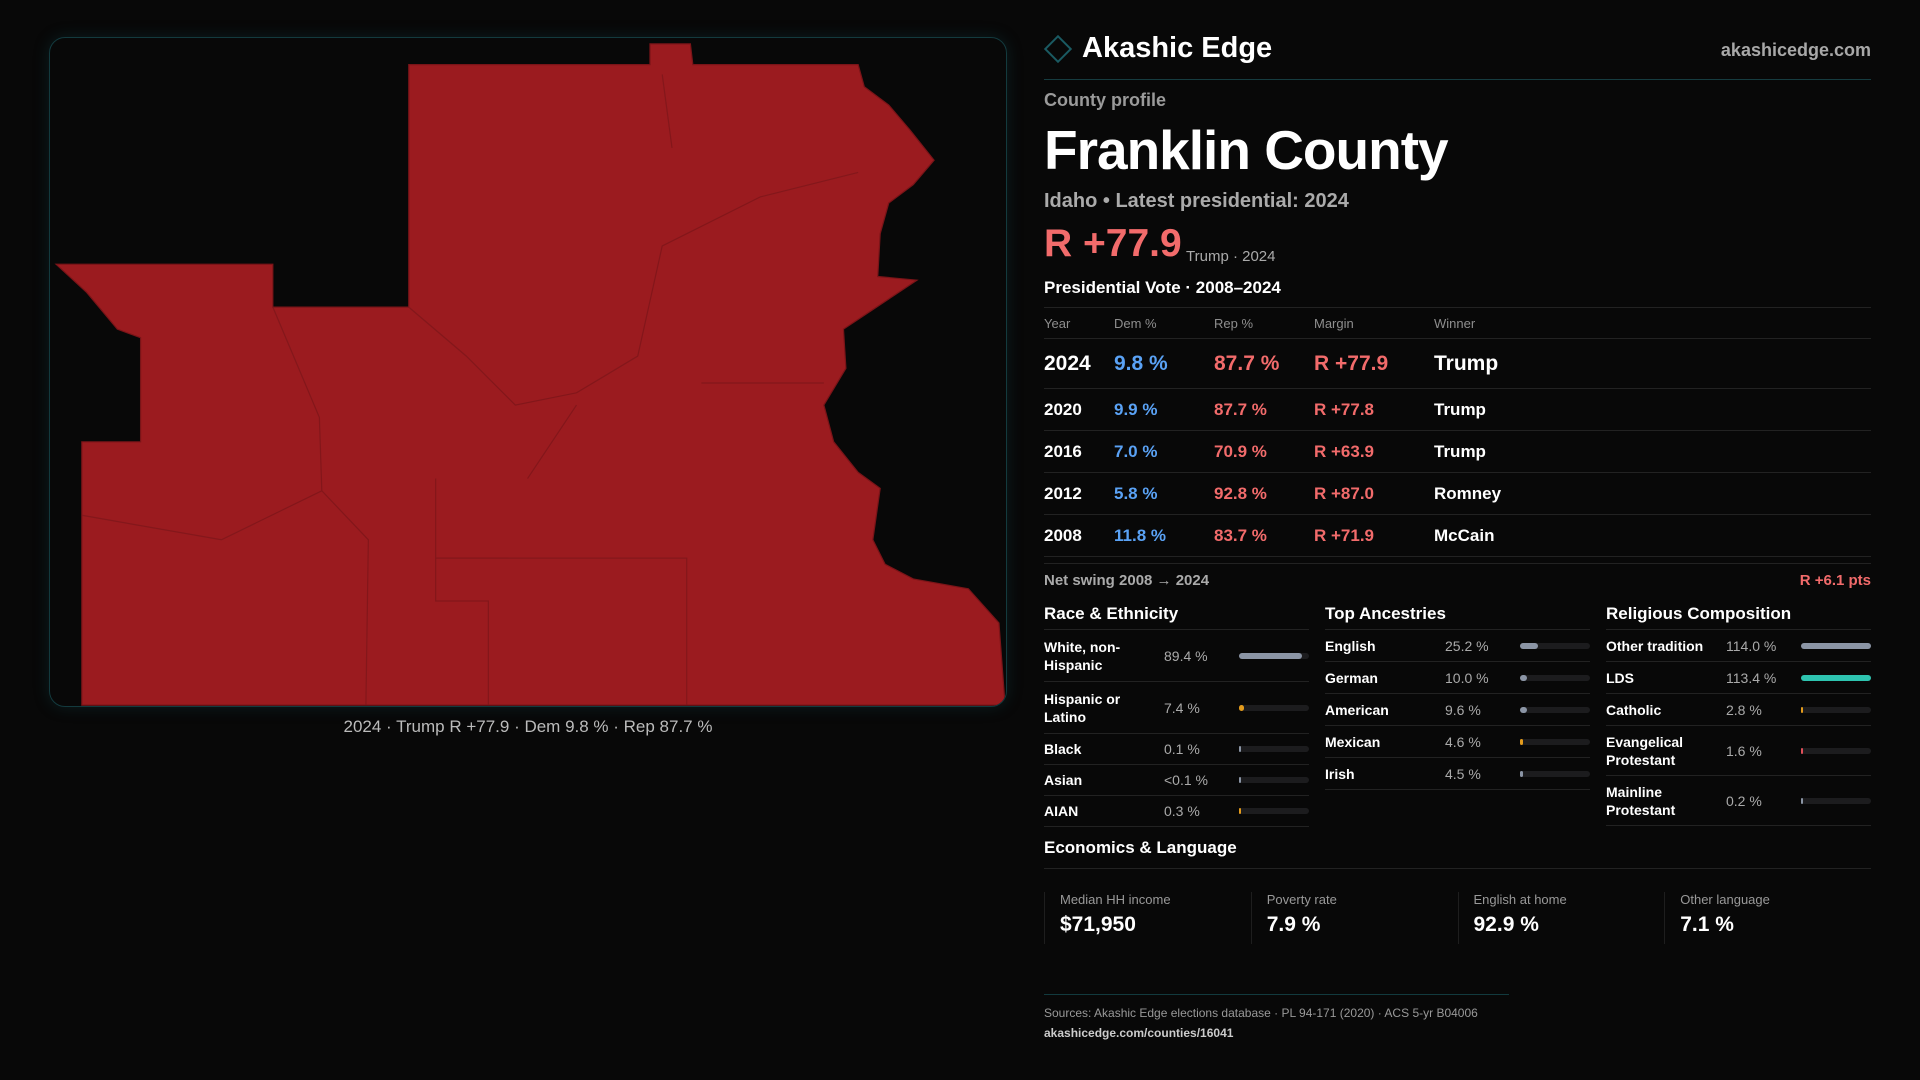 The image size is (1920, 1080). Describe the element at coordinates (1182, 749) in the screenshot. I see `race-value: 0.1 %` at that location.